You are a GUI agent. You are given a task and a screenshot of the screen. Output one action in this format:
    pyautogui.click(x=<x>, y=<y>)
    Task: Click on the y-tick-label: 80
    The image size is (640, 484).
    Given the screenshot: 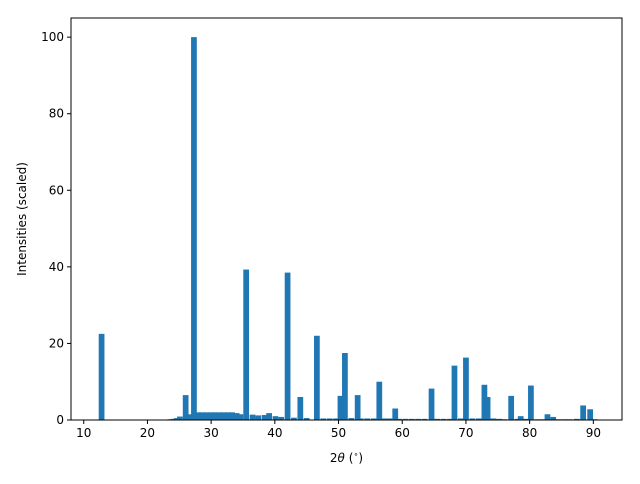 What is the action you would take?
    pyautogui.click(x=56, y=114)
    